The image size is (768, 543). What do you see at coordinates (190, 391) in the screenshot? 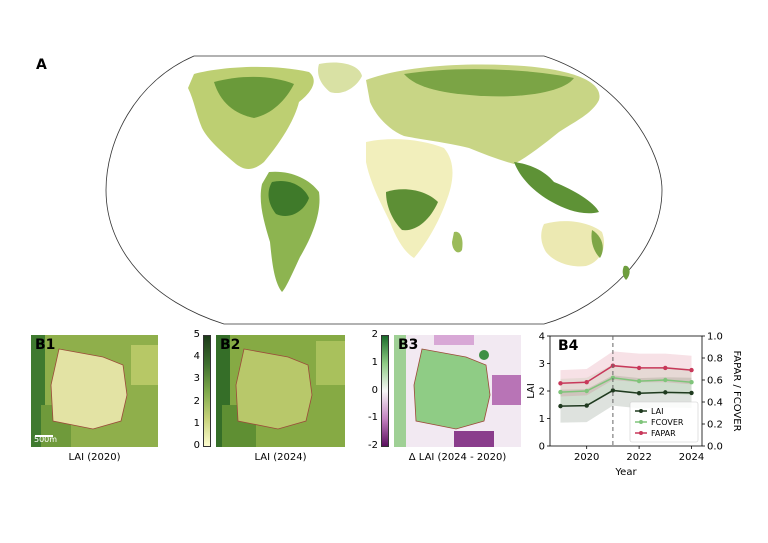
I see `lai-colorbar-ticks: 5 4 3 2 1 0` at bounding box center [190, 391].